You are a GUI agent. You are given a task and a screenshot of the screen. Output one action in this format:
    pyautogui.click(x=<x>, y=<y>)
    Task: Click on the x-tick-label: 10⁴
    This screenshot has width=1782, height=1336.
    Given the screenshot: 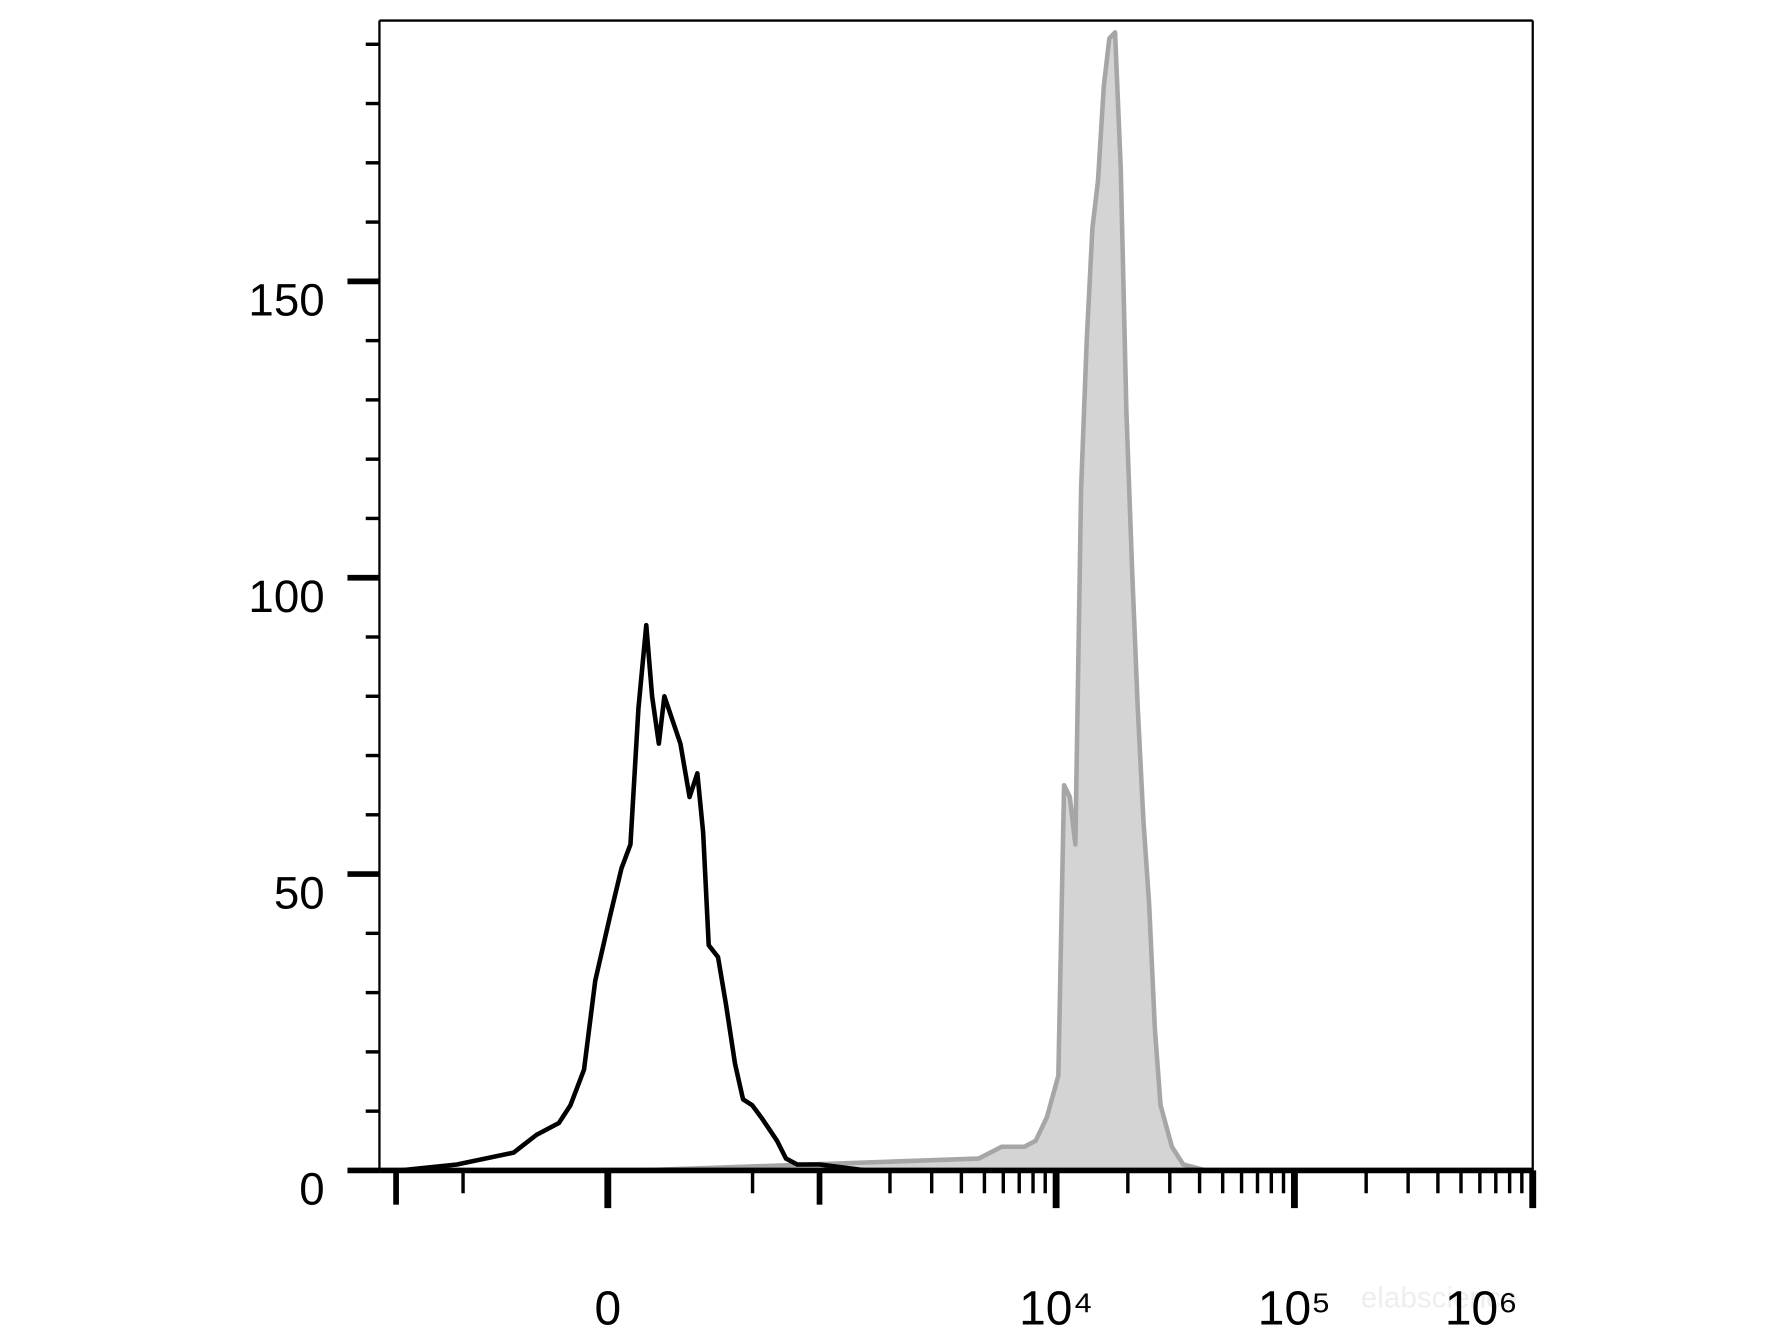 What is the action you would take?
    pyautogui.click(x=1056, y=1309)
    